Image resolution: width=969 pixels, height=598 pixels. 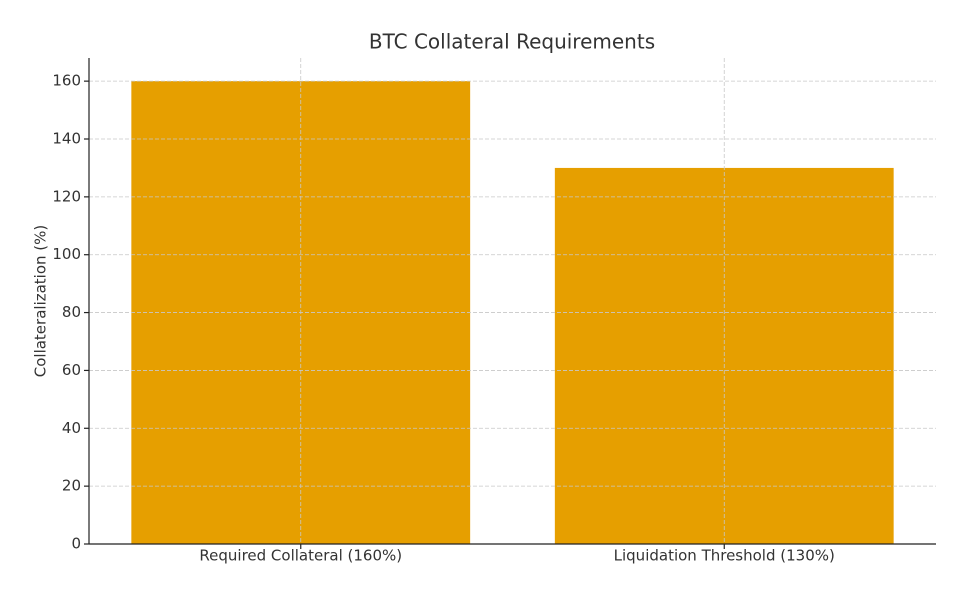 I want to click on y-tick-label: 0, so click(x=76, y=544).